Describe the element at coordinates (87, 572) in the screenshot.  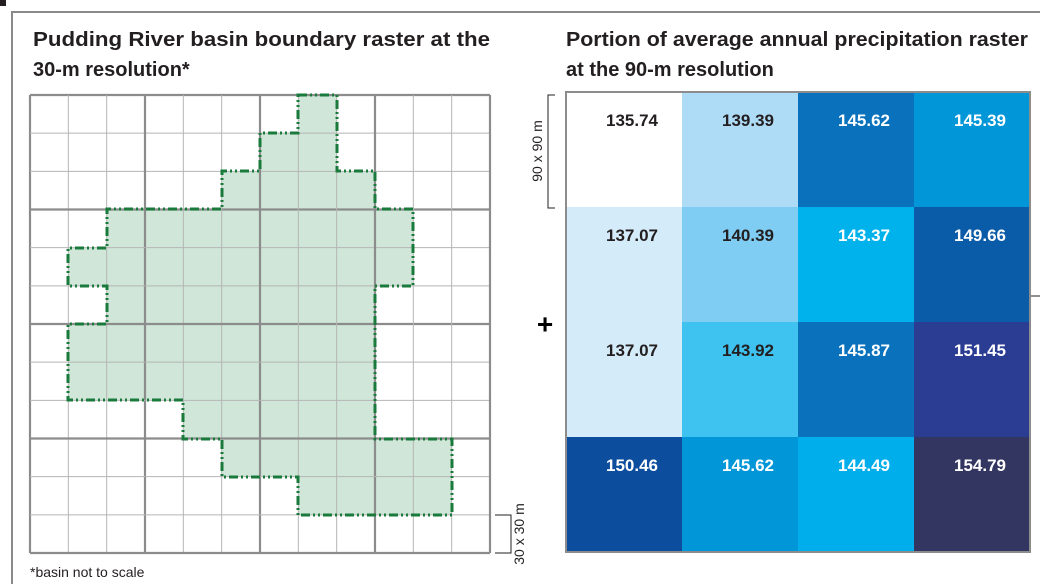
I see `footnote: *basin not to scale` at that location.